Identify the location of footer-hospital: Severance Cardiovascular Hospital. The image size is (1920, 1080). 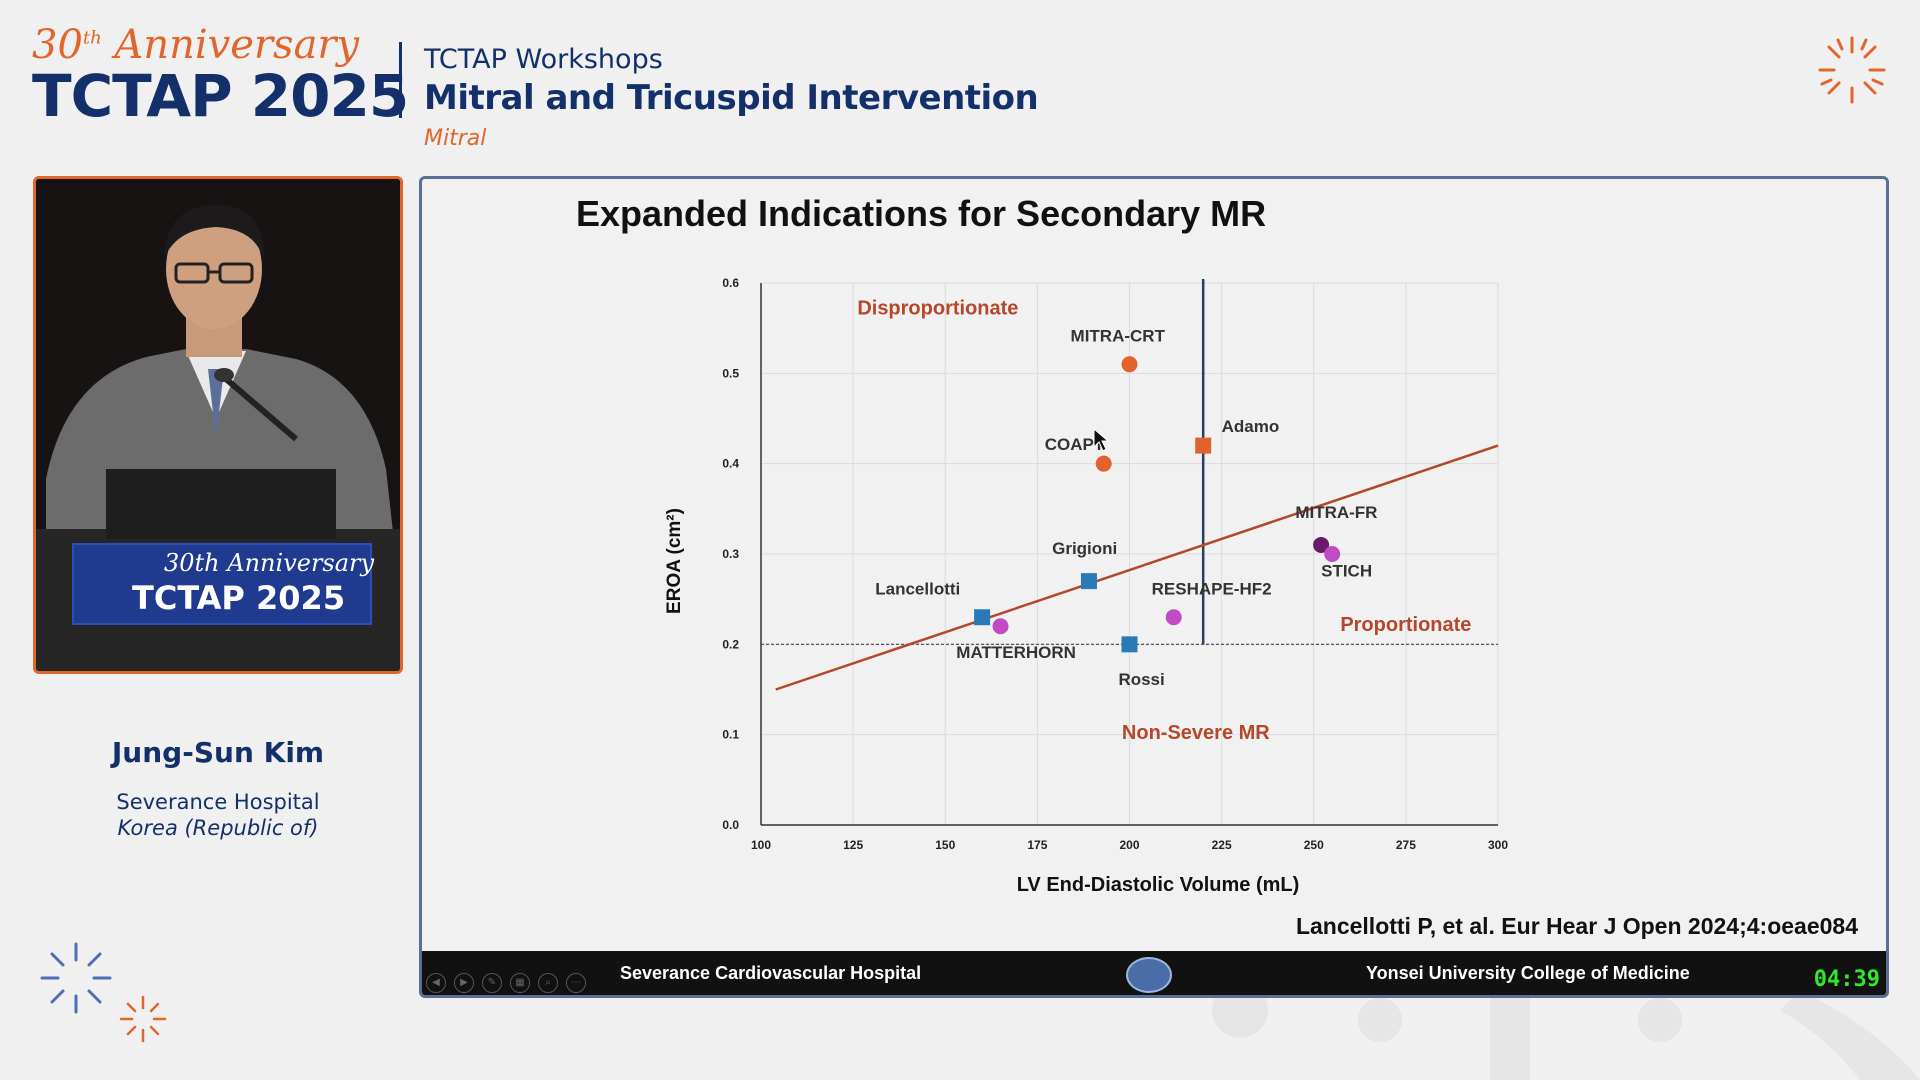
(771, 973).